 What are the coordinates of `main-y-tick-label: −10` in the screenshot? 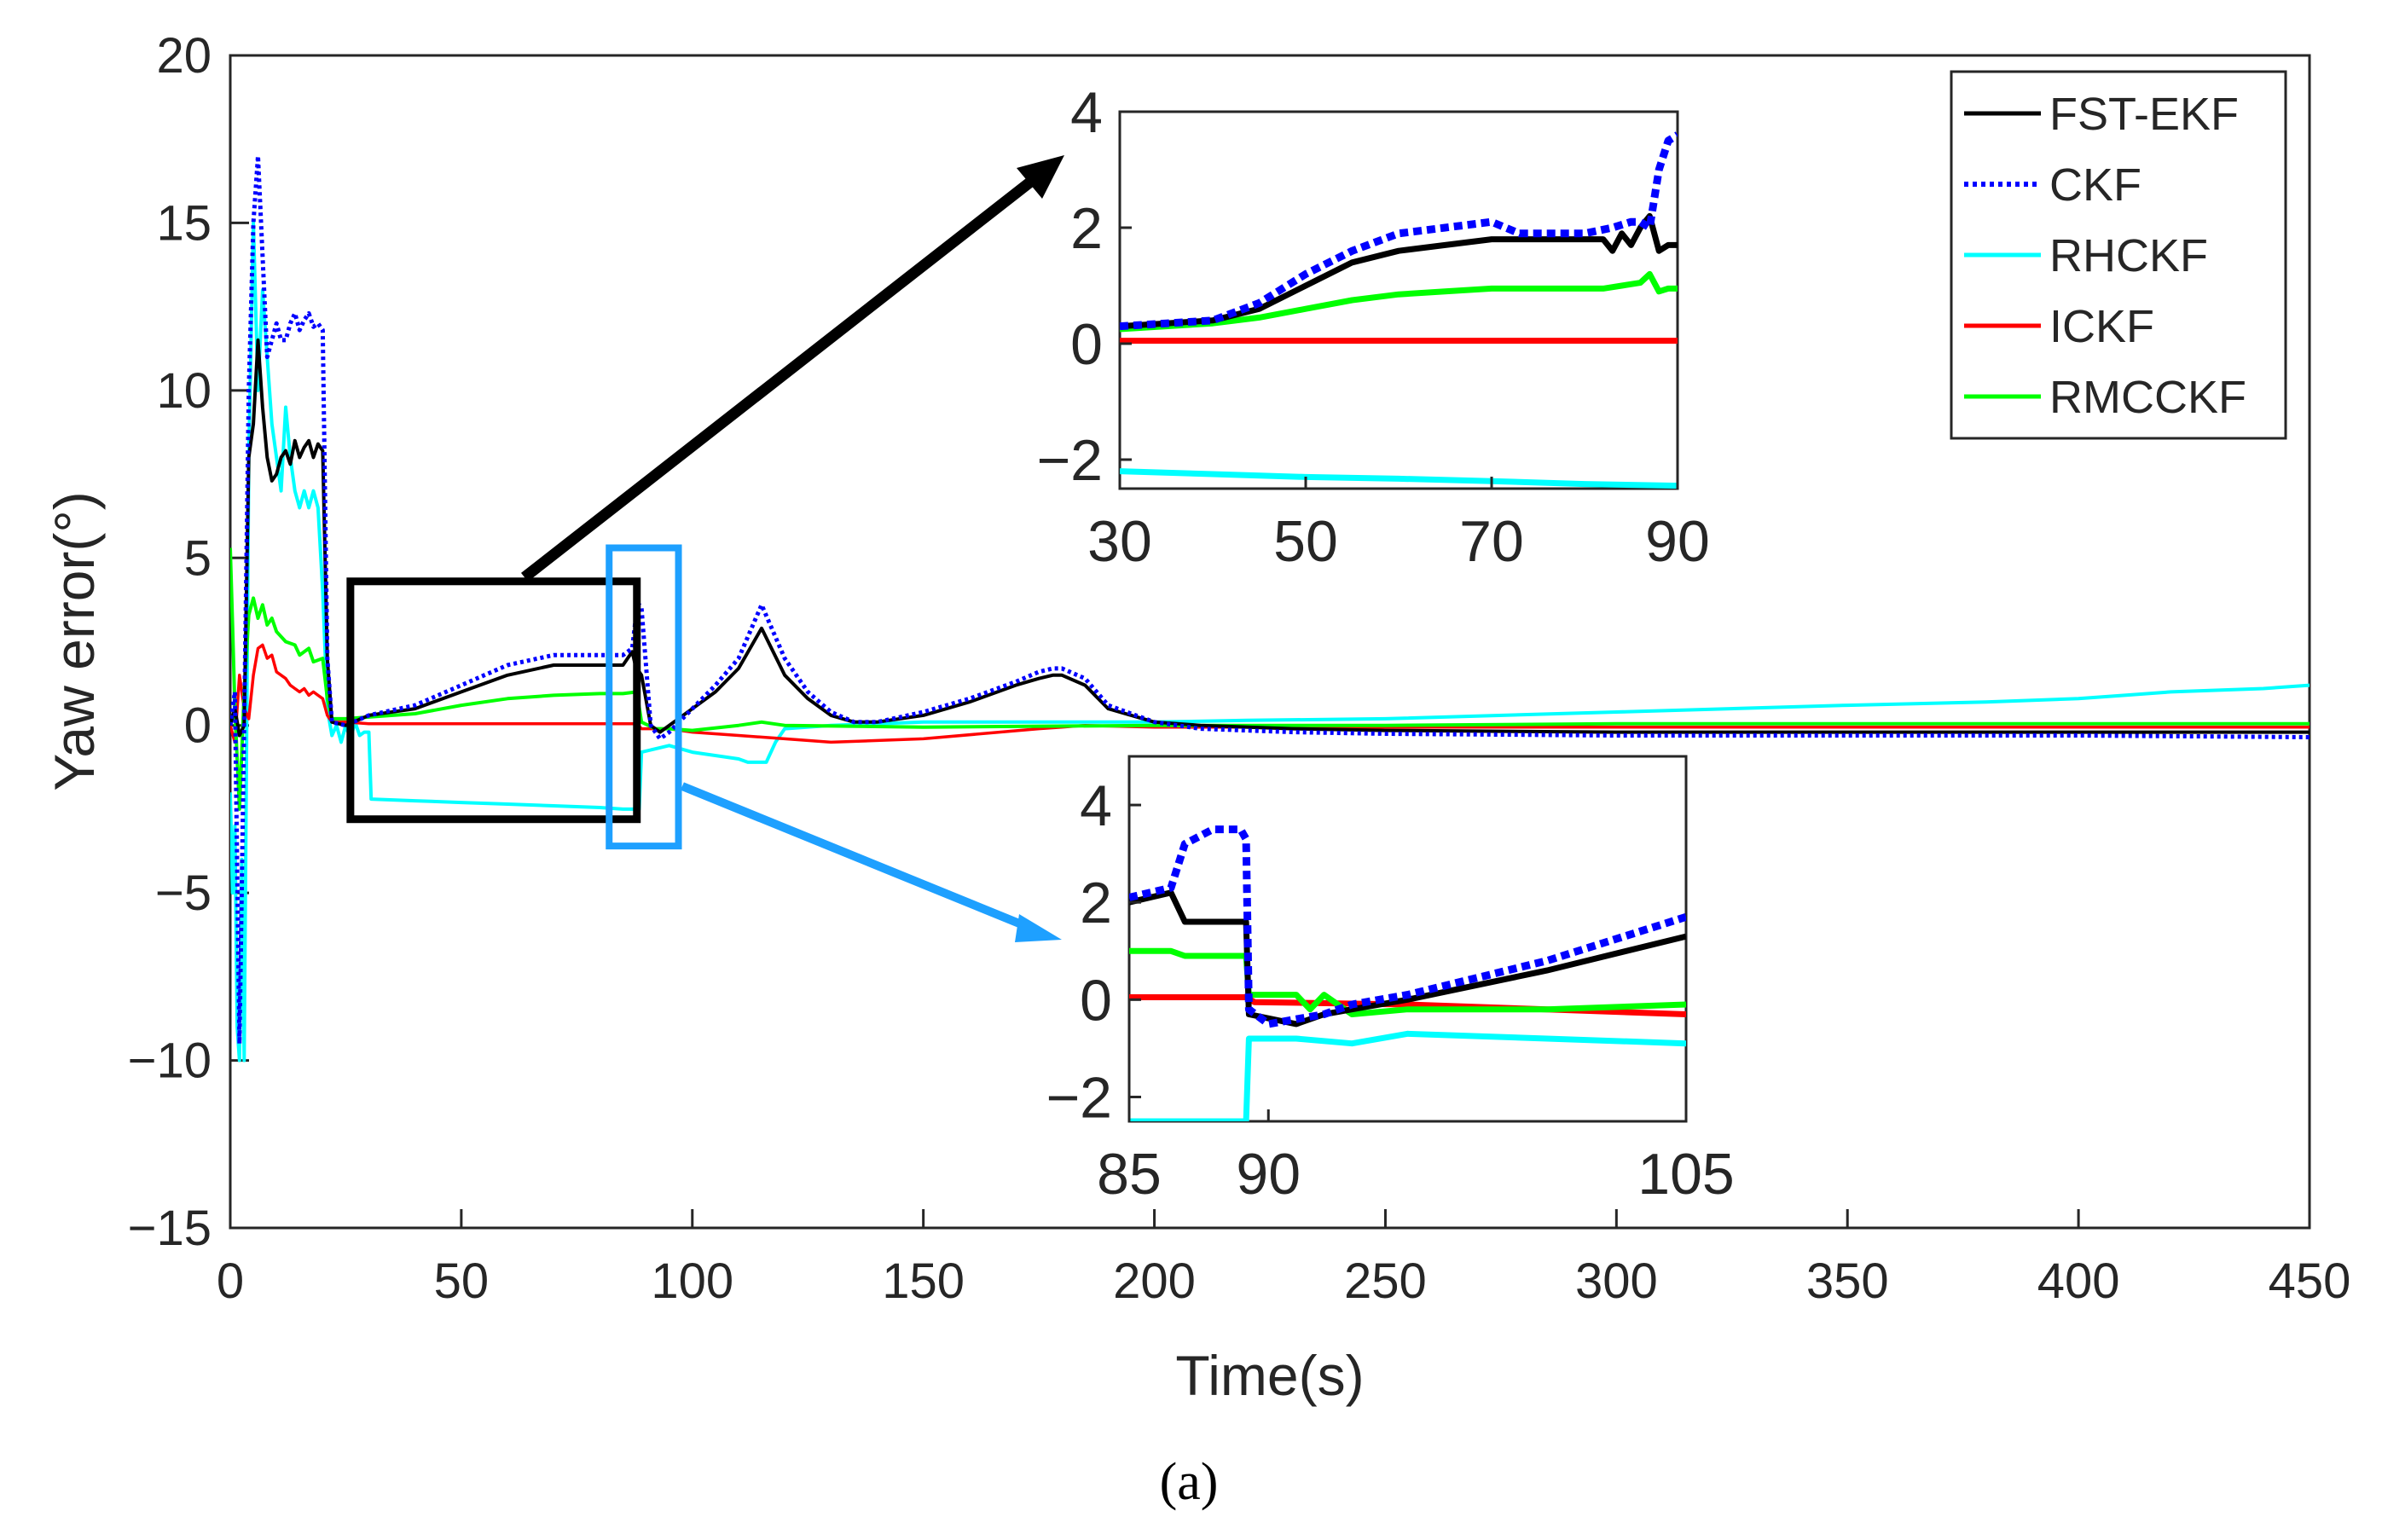 It's located at (170, 1061).